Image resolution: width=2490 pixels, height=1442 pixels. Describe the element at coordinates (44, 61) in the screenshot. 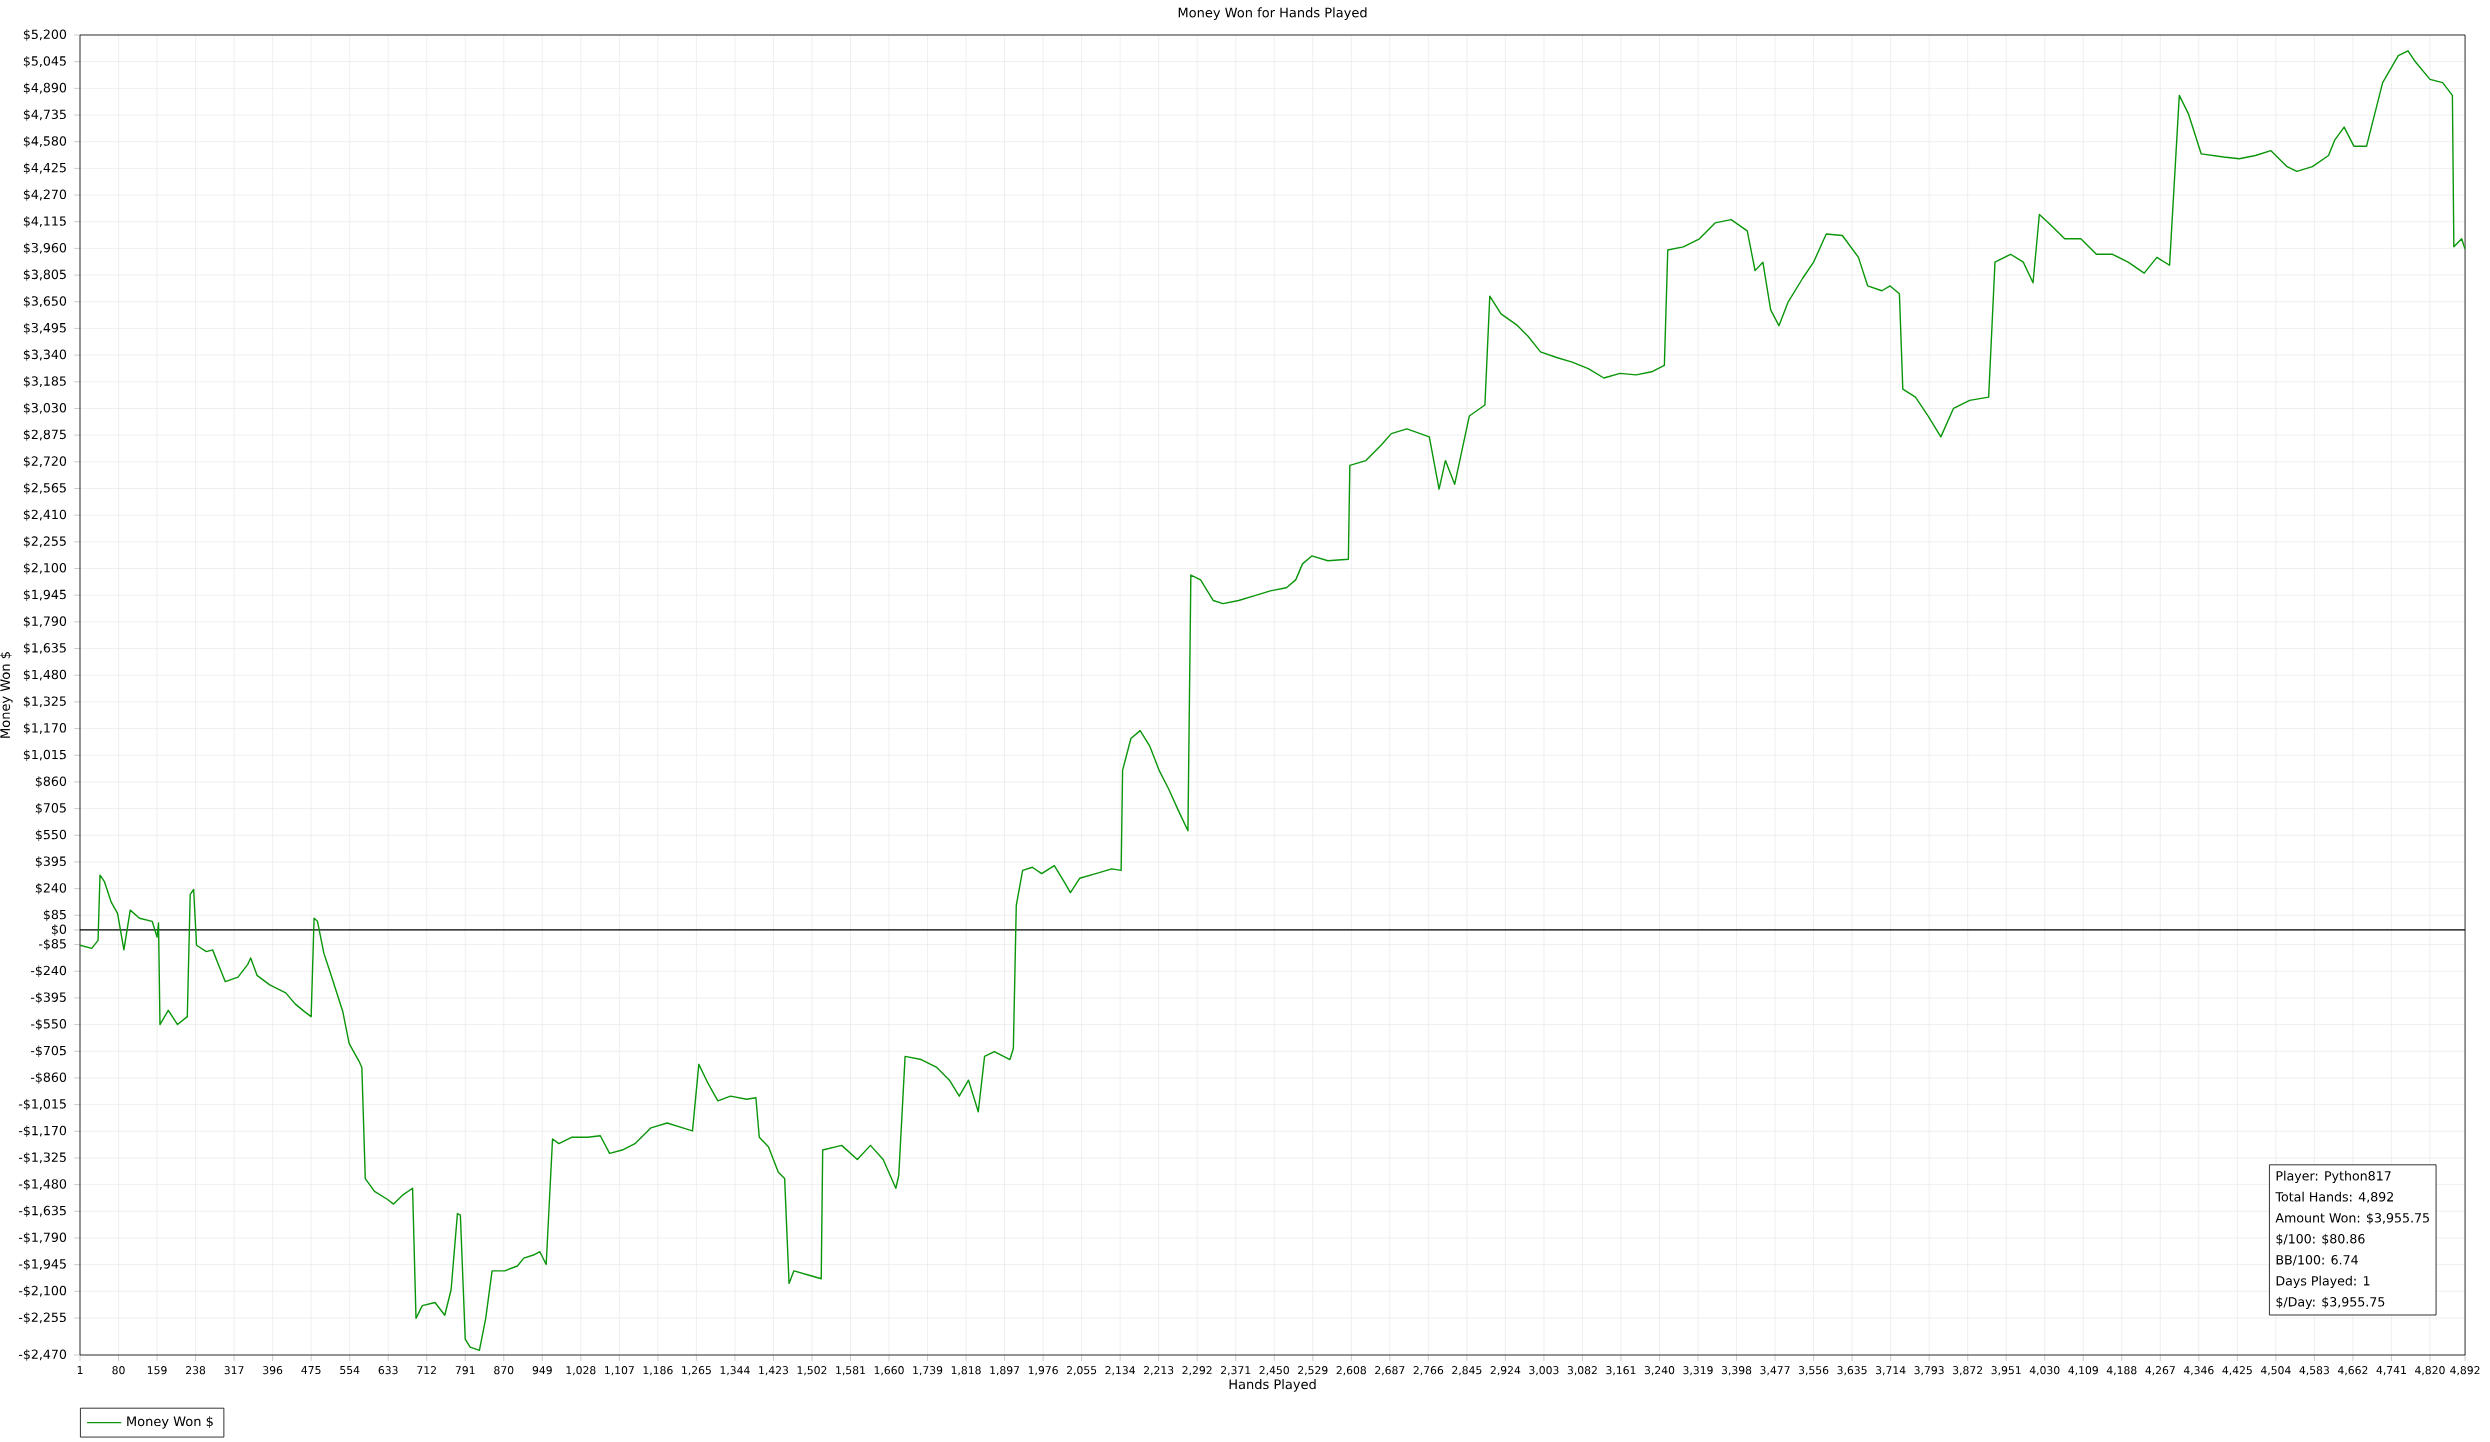

I see `y-tick-label: $5,045` at that location.